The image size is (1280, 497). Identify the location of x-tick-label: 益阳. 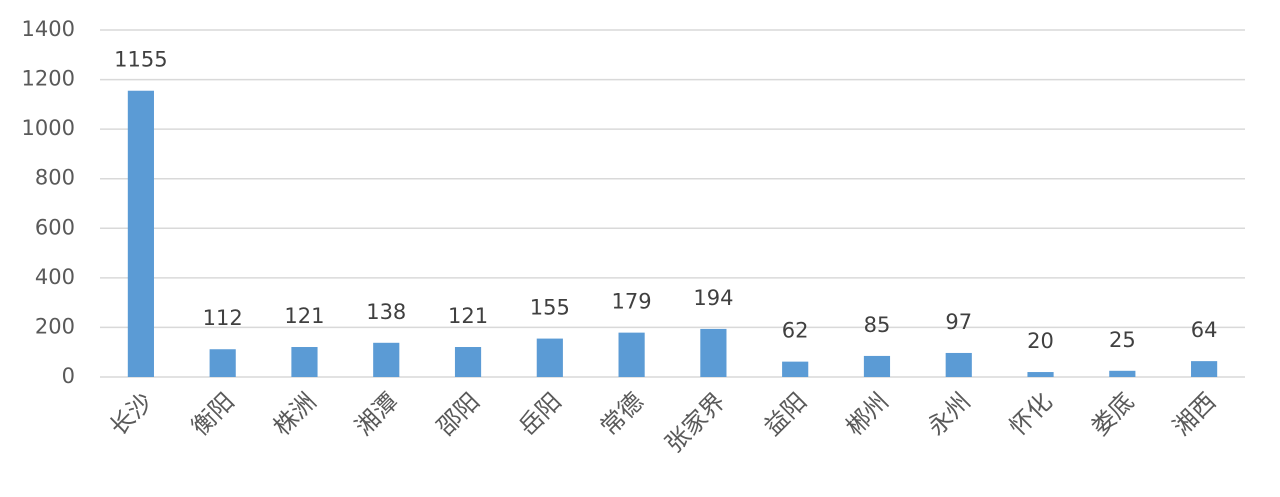
(786, 414).